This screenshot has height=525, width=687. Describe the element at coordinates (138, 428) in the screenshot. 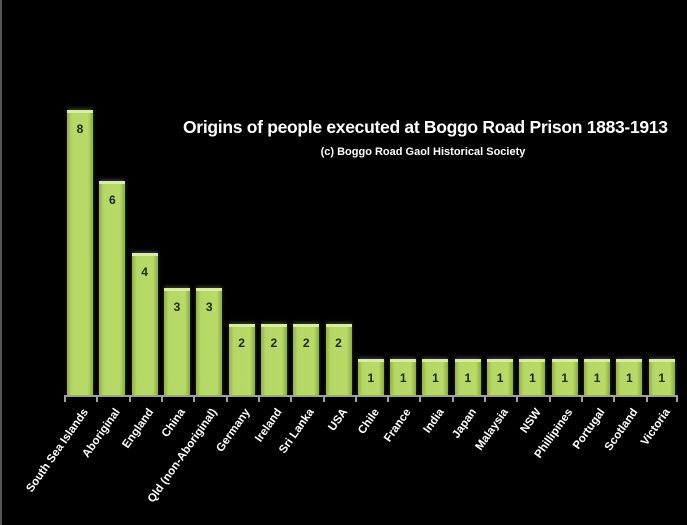

I see `x-tick-label: England` at that location.